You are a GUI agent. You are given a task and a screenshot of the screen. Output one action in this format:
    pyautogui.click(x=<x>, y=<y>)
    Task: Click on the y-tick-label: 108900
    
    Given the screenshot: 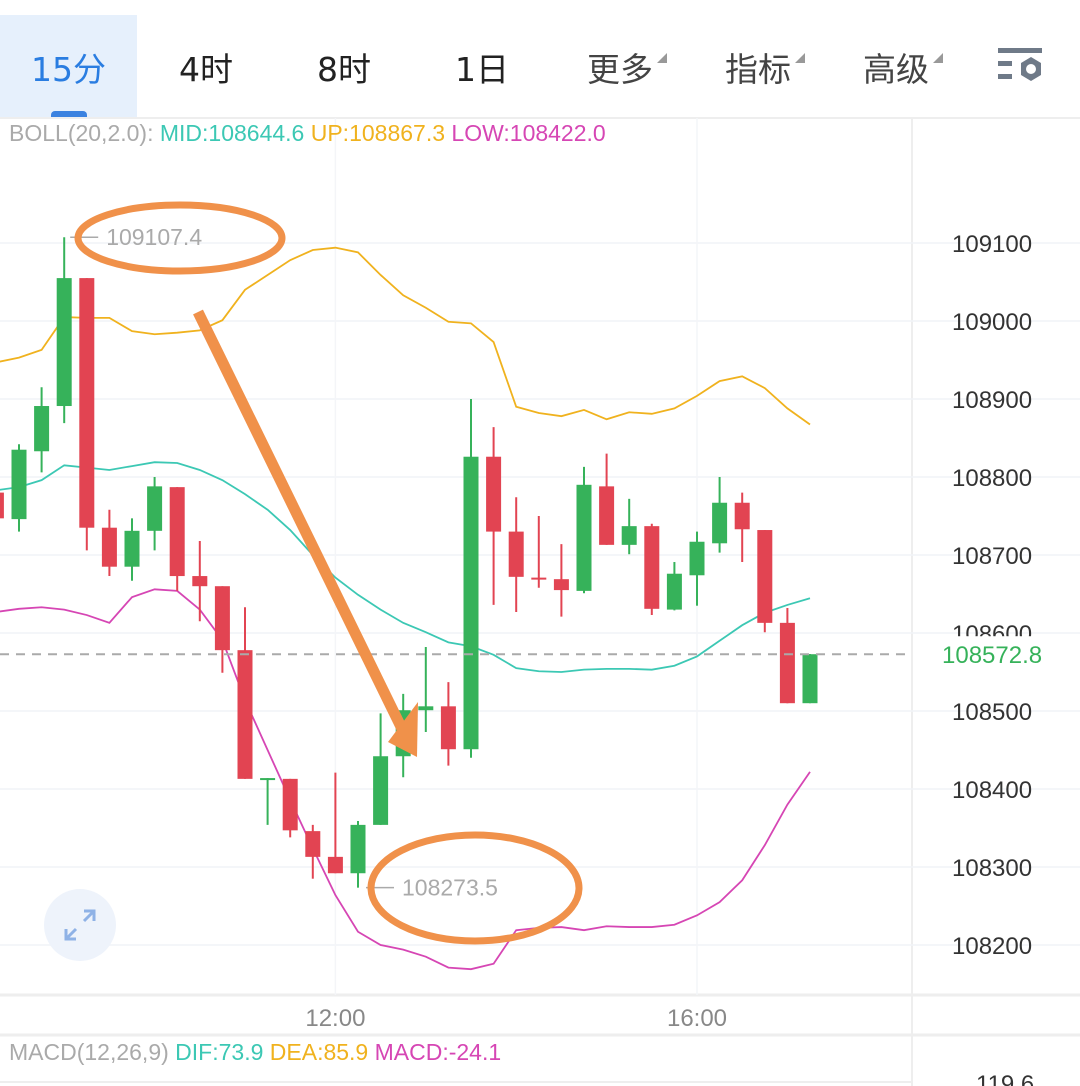 What is the action you would take?
    pyautogui.click(x=992, y=400)
    